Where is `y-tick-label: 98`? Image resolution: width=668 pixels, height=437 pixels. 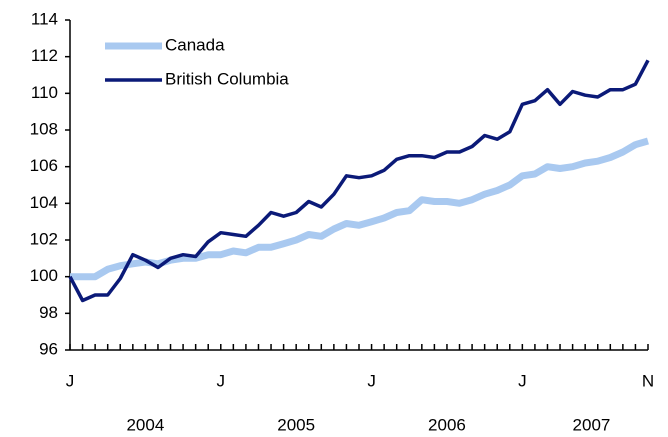 y-tick-label: 98 is located at coordinates (48, 312).